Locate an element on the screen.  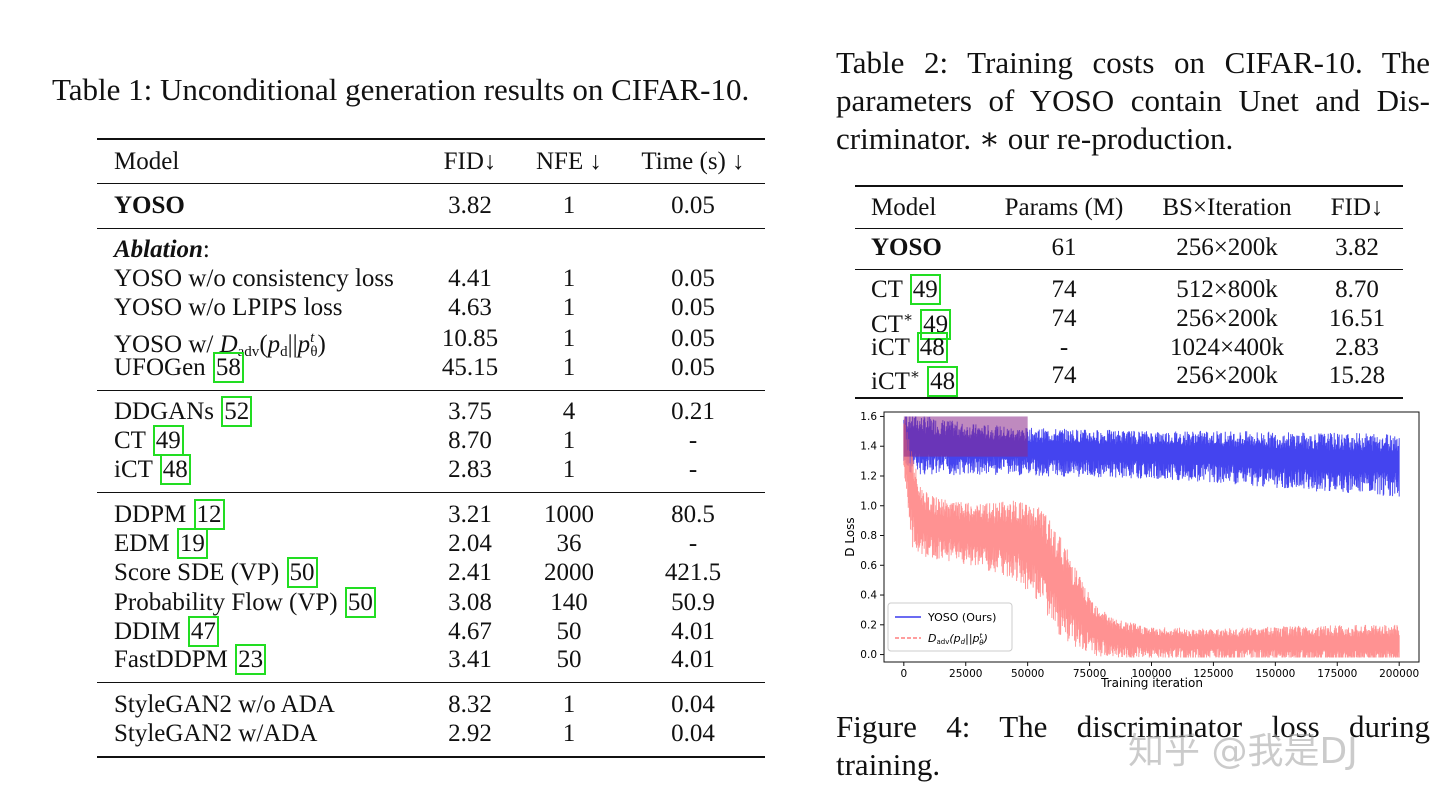
model-name: DDGANs is located at coordinates (167, 411).